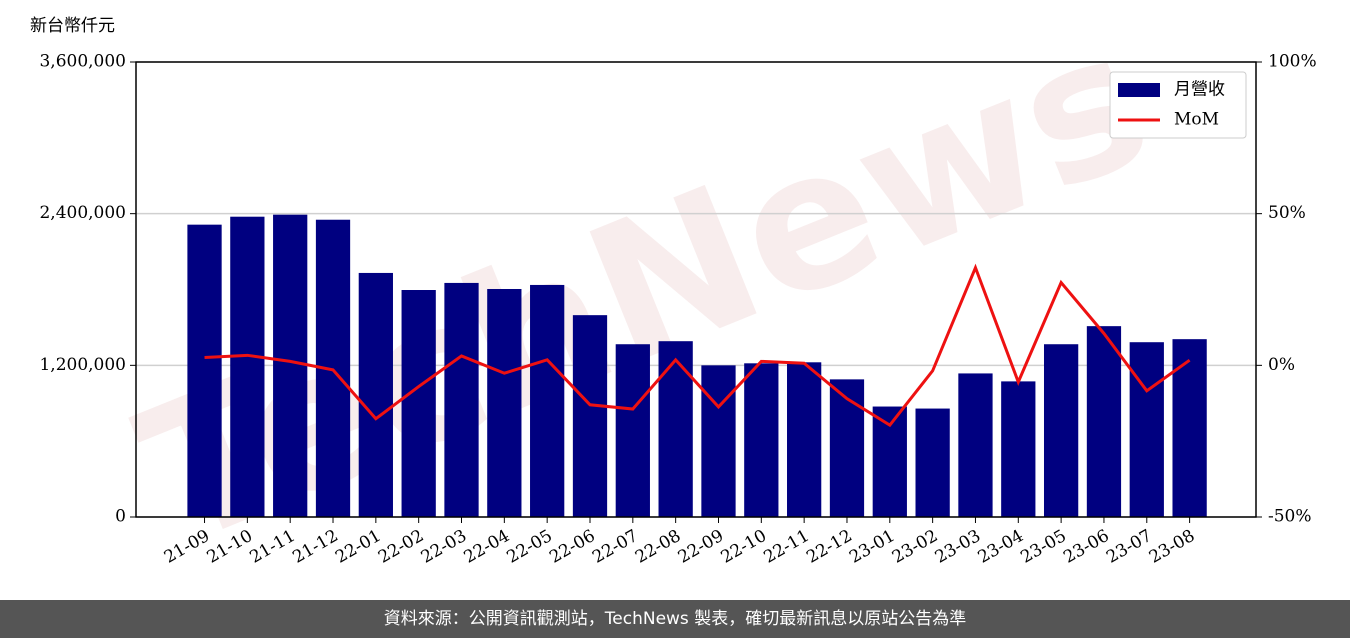 This screenshot has width=1350, height=642. What do you see at coordinates (786, 547) in the screenshot?
I see `x-tick-label: 22-11` at bounding box center [786, 547].